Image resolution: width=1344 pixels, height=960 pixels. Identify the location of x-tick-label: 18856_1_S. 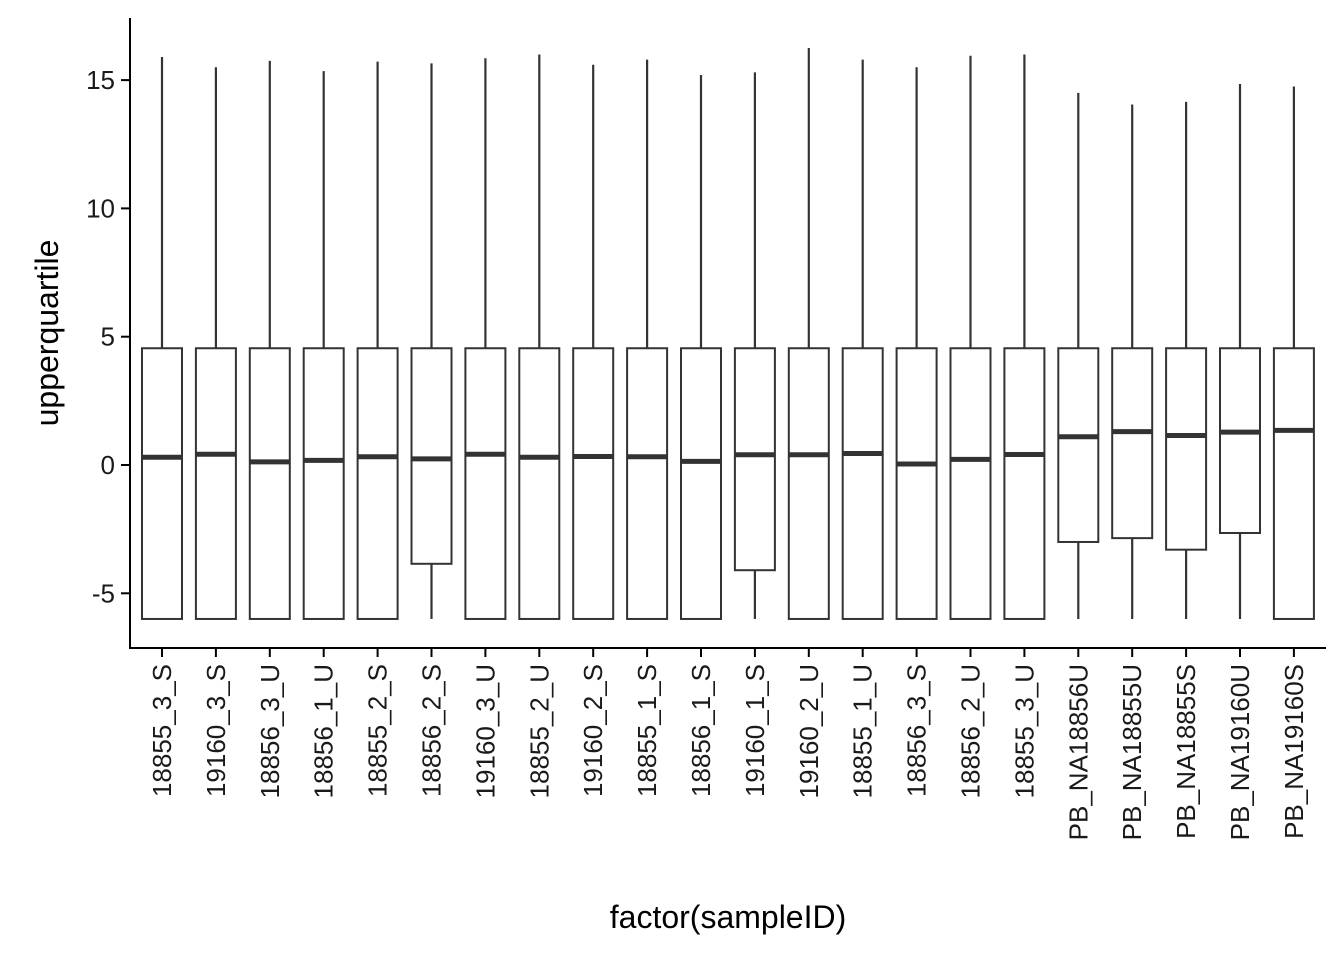
(701, 730).